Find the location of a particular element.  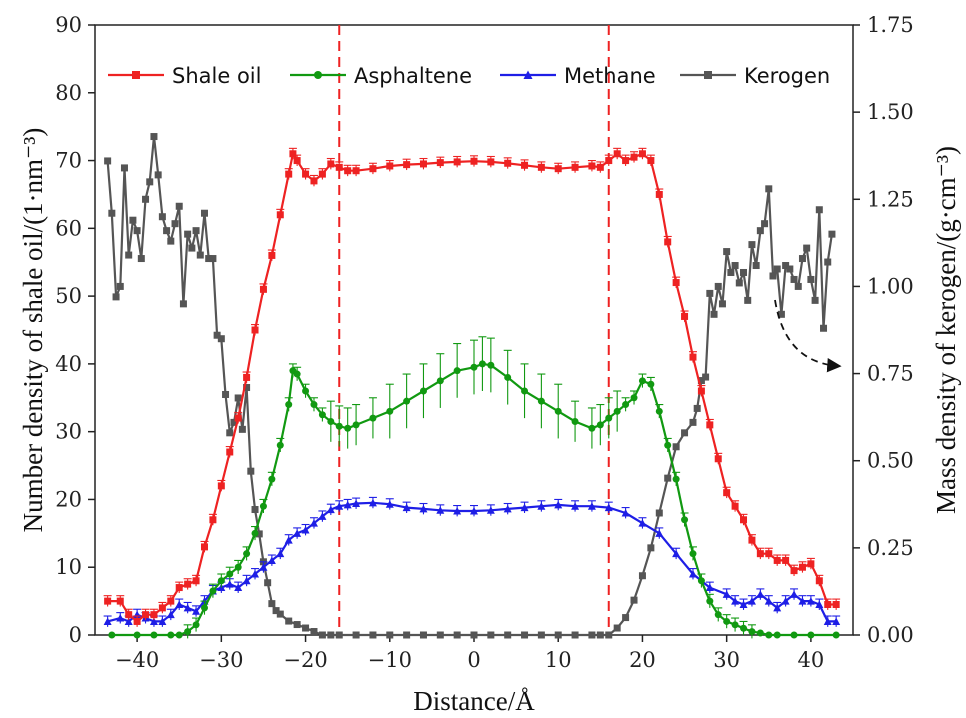

legend-label: Methane is located at coordinates (610, 76).